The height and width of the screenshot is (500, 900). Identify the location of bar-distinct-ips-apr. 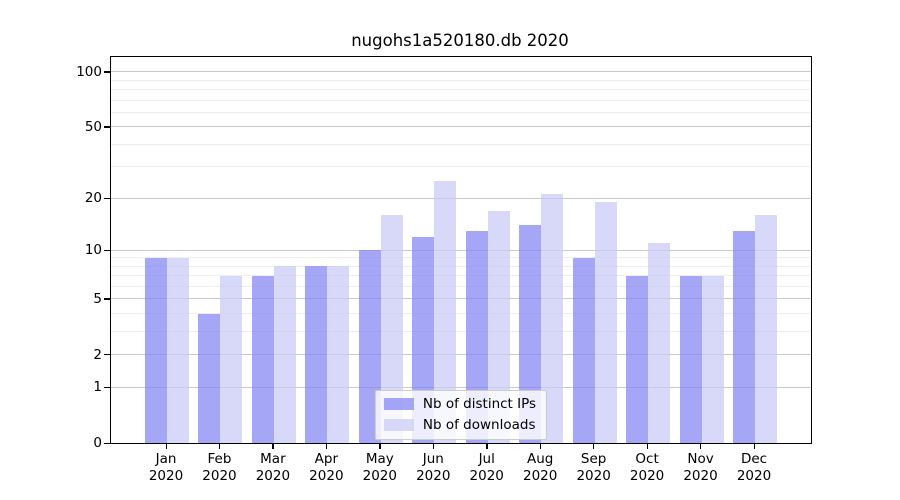
(316, 354).